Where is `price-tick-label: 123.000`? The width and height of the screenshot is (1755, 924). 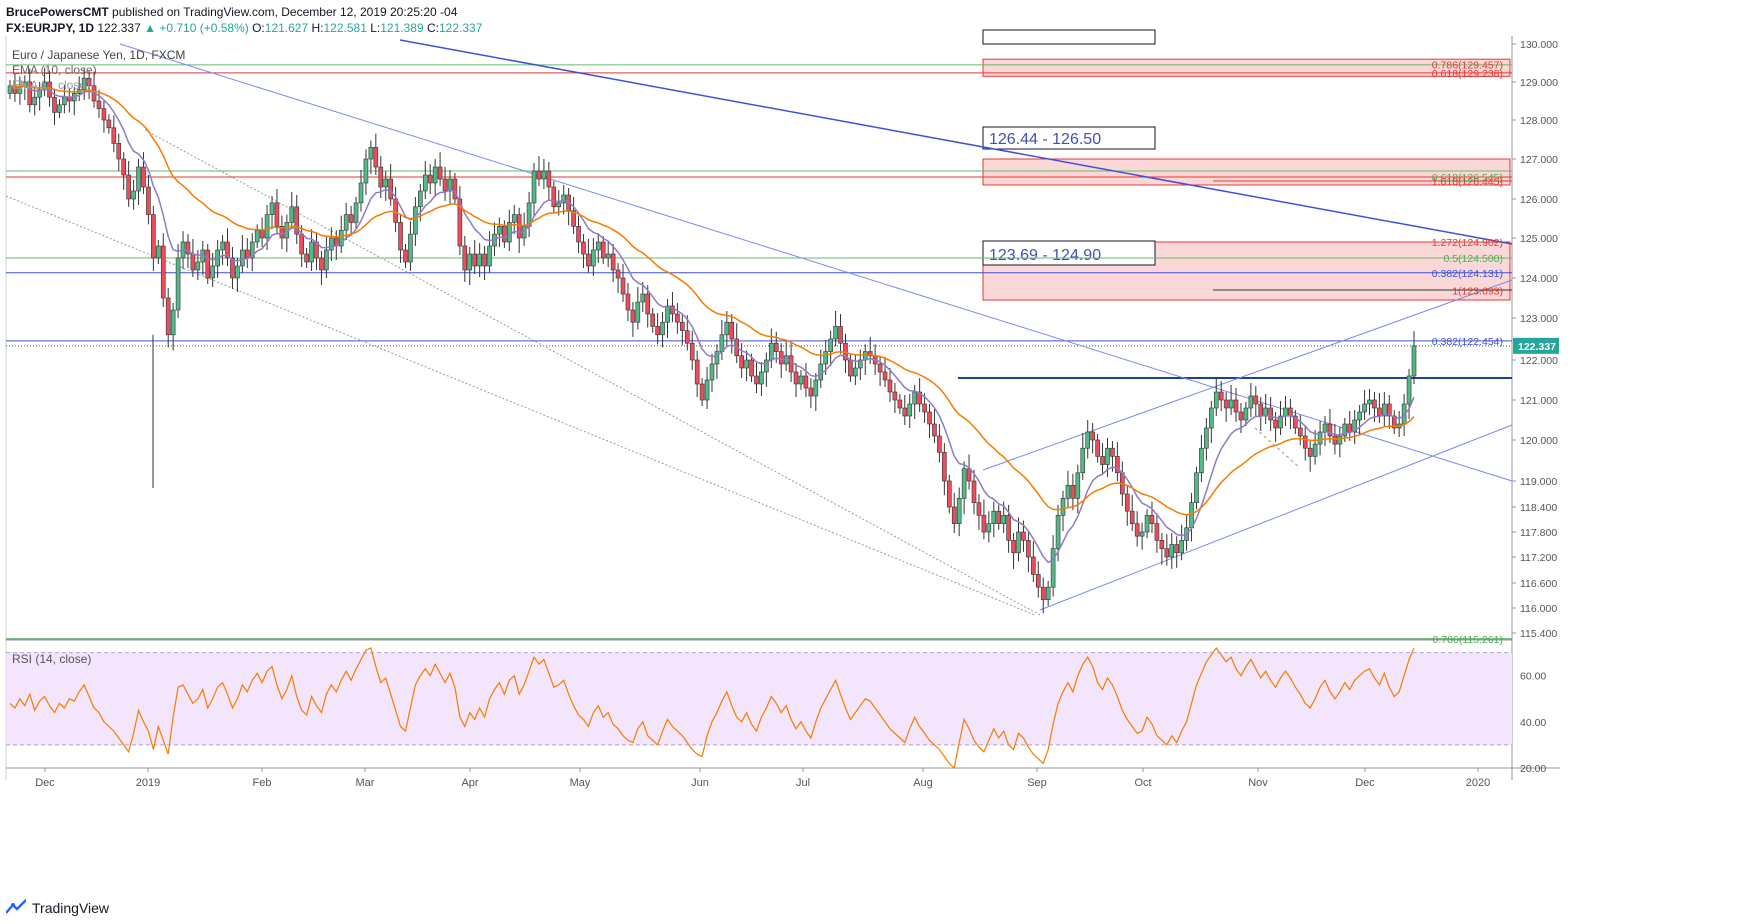 price-tick-label: 123.000 is located at coordinates (1539, 319).